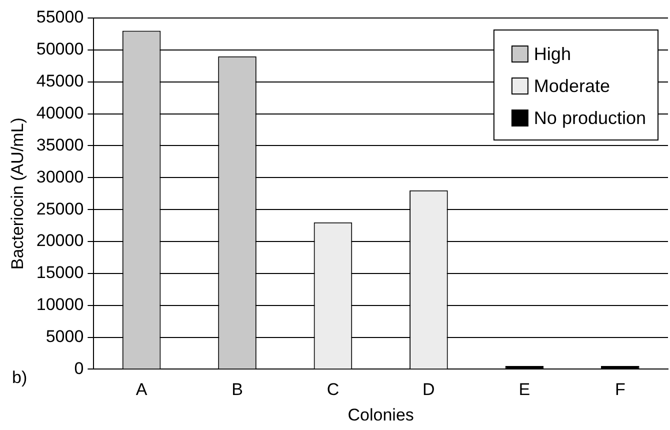  I want to click on y-tick-label: 30000, so click(60, 176).